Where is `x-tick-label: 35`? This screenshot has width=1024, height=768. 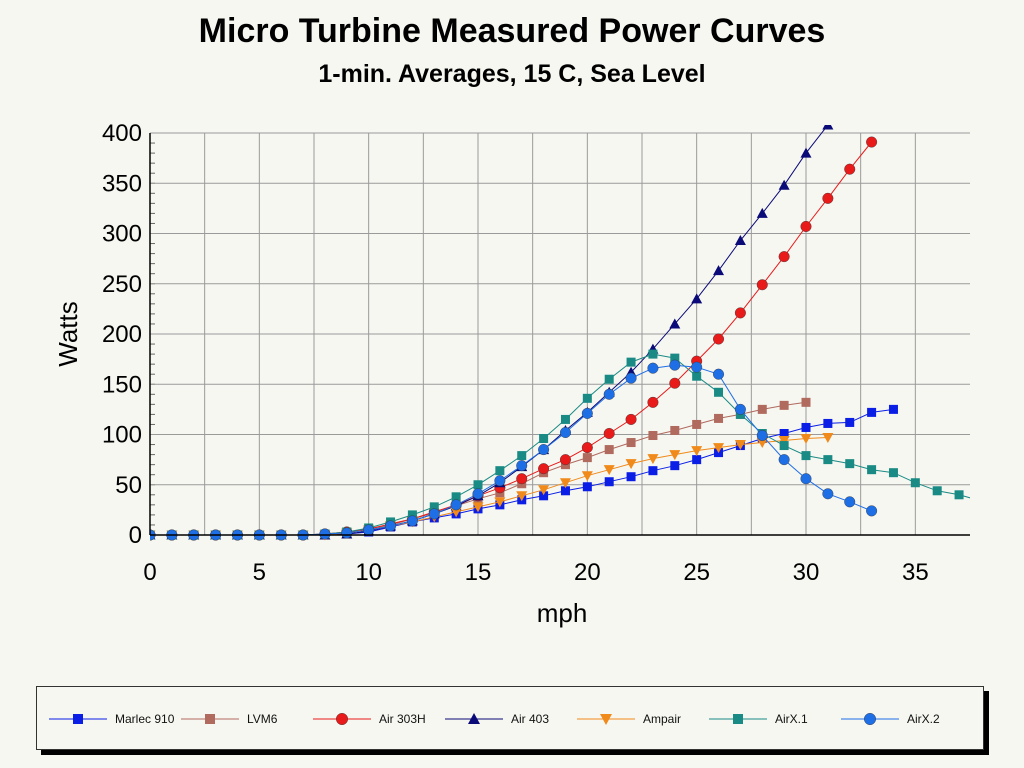 x-tick-label: 35 is located at coordinates (915, 572).